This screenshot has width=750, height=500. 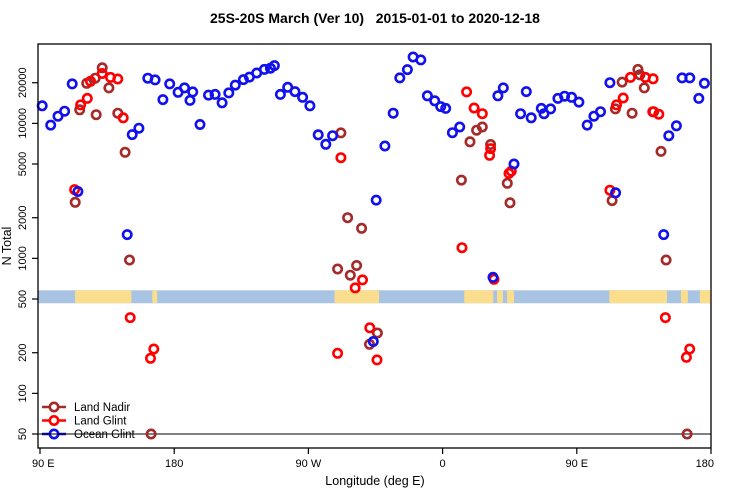 I want to click on y-axis-label: N Total, so click(x=7, y=246).